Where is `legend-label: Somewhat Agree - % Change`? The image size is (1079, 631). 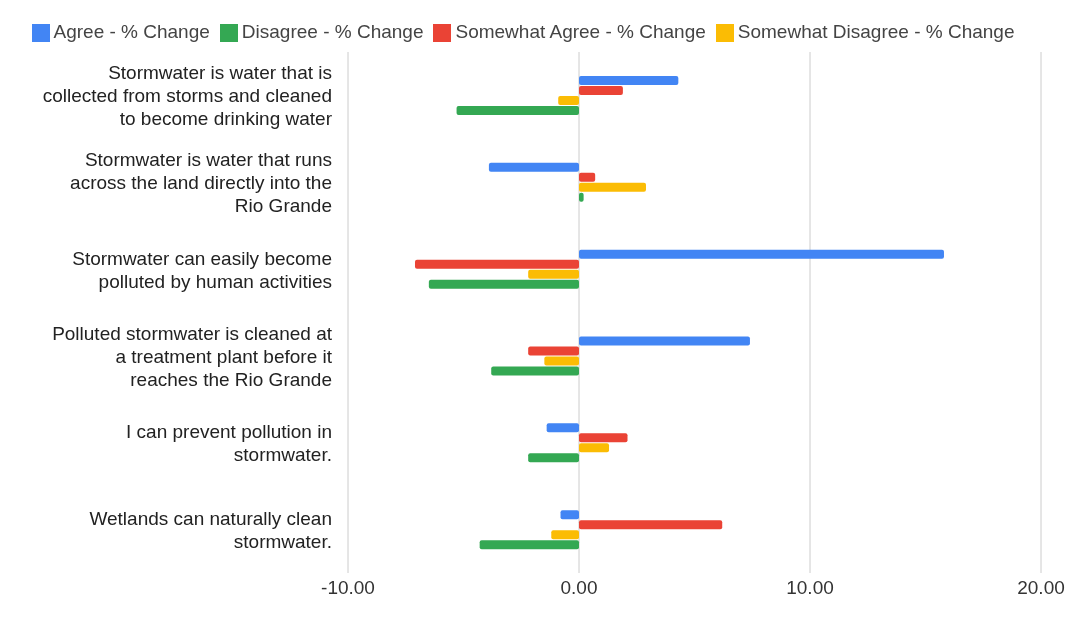 legend-label: Somewhat Agree - % Change is located at coordinates (580, 31).